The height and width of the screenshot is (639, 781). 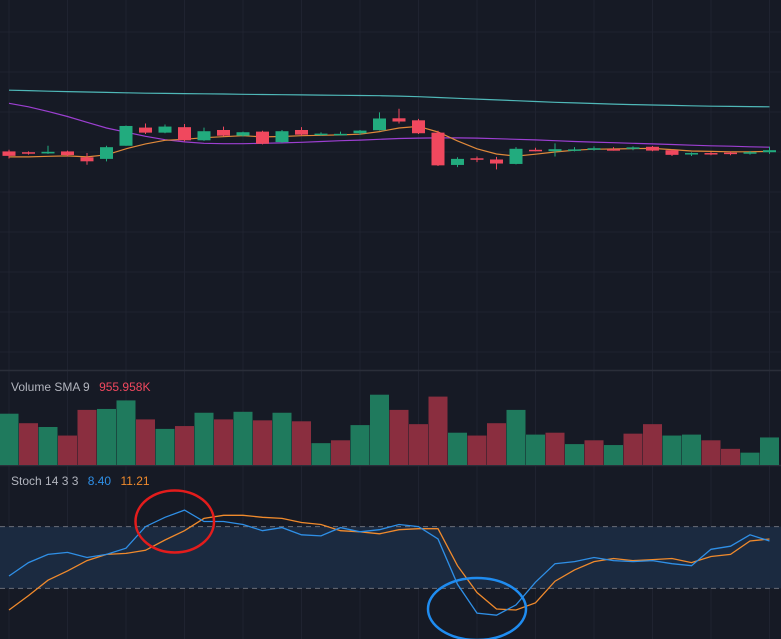 I want to click on stoch-band-background, so click(x=390, y=557).